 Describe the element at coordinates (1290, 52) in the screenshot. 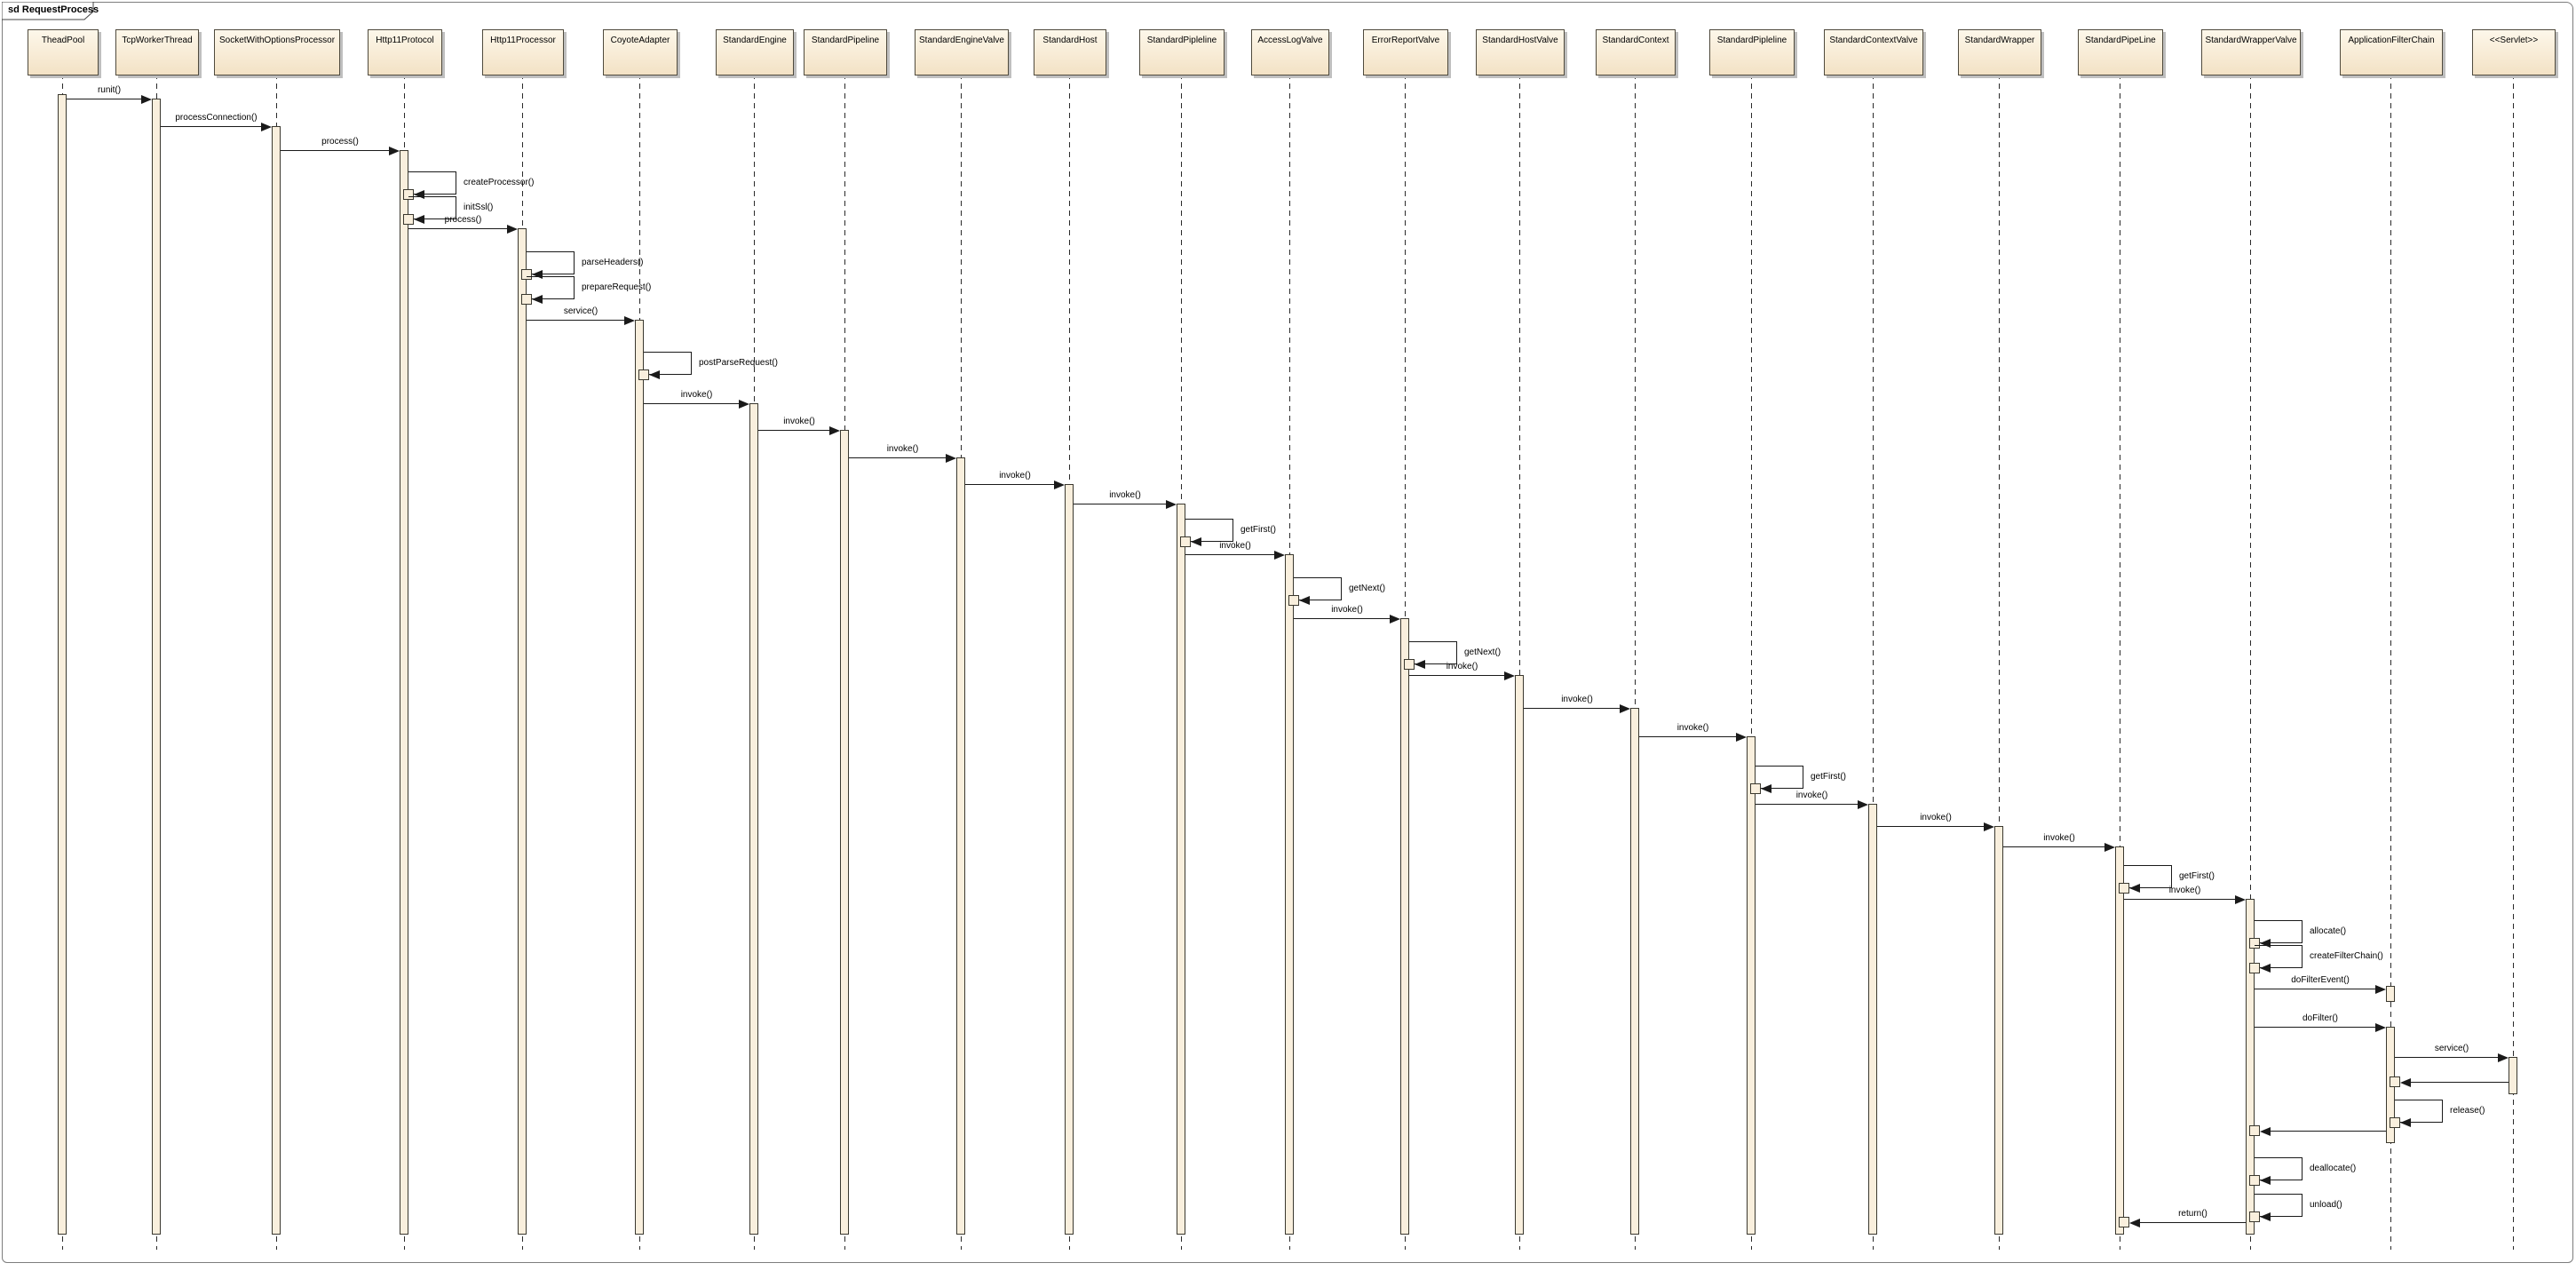

I see `lifeline-header-accesslogvalve: AccessLogValve` at that location.